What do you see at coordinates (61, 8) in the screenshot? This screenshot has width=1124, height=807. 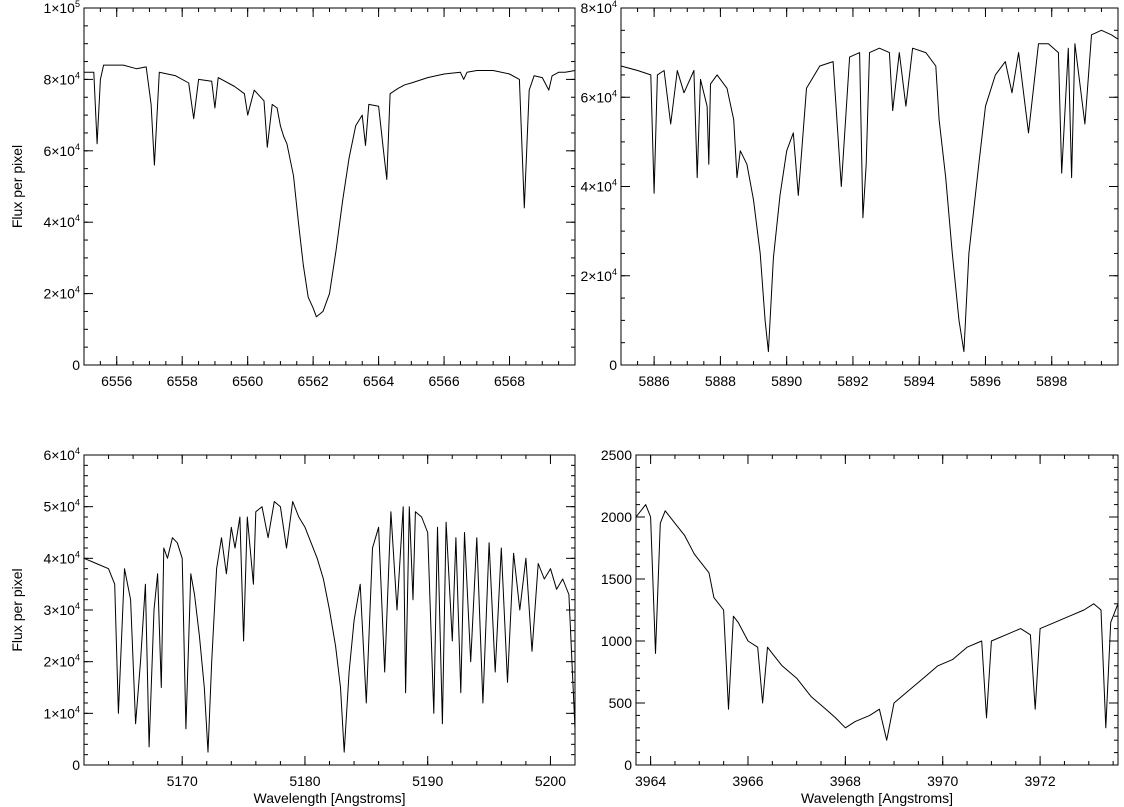 I see `y-tick-label: 1×105` at bounding box center [61, 8].